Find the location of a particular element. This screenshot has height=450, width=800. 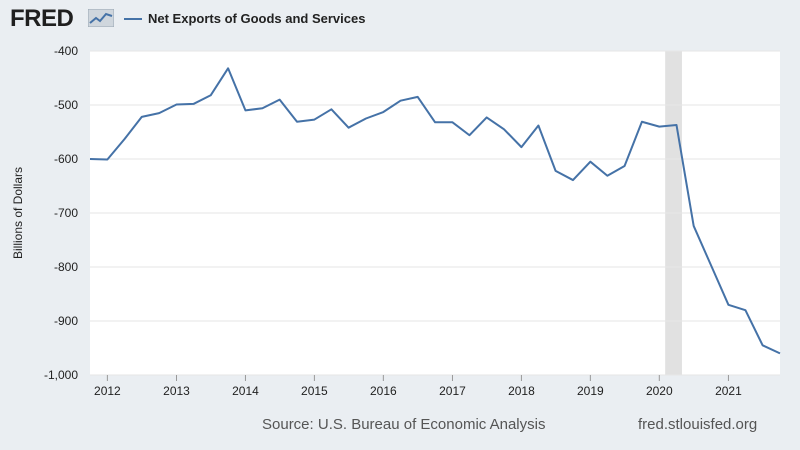

y-tick-label: -500 is located at coordinates (66, 105).